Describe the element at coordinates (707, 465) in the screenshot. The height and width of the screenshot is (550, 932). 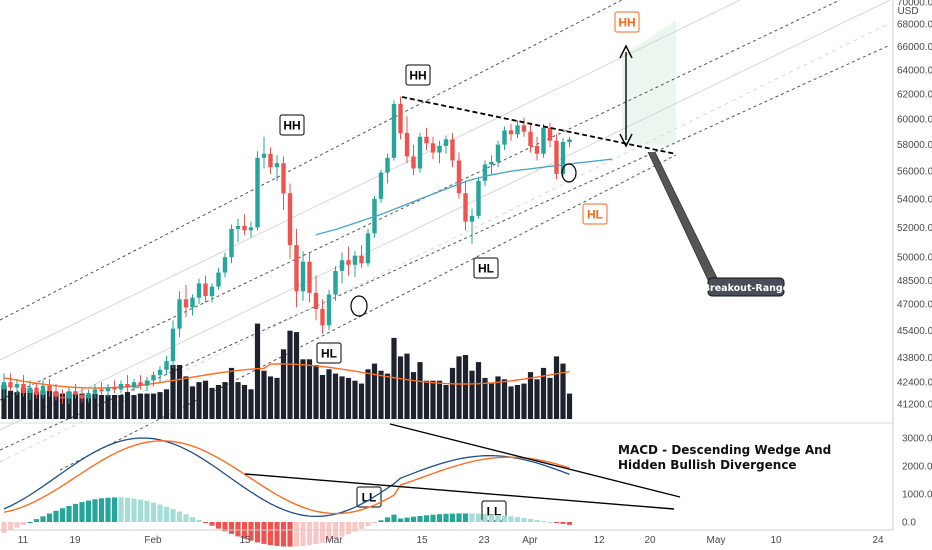
I see `macd-note-line2: Hidden Bullish Divergence` at that location.